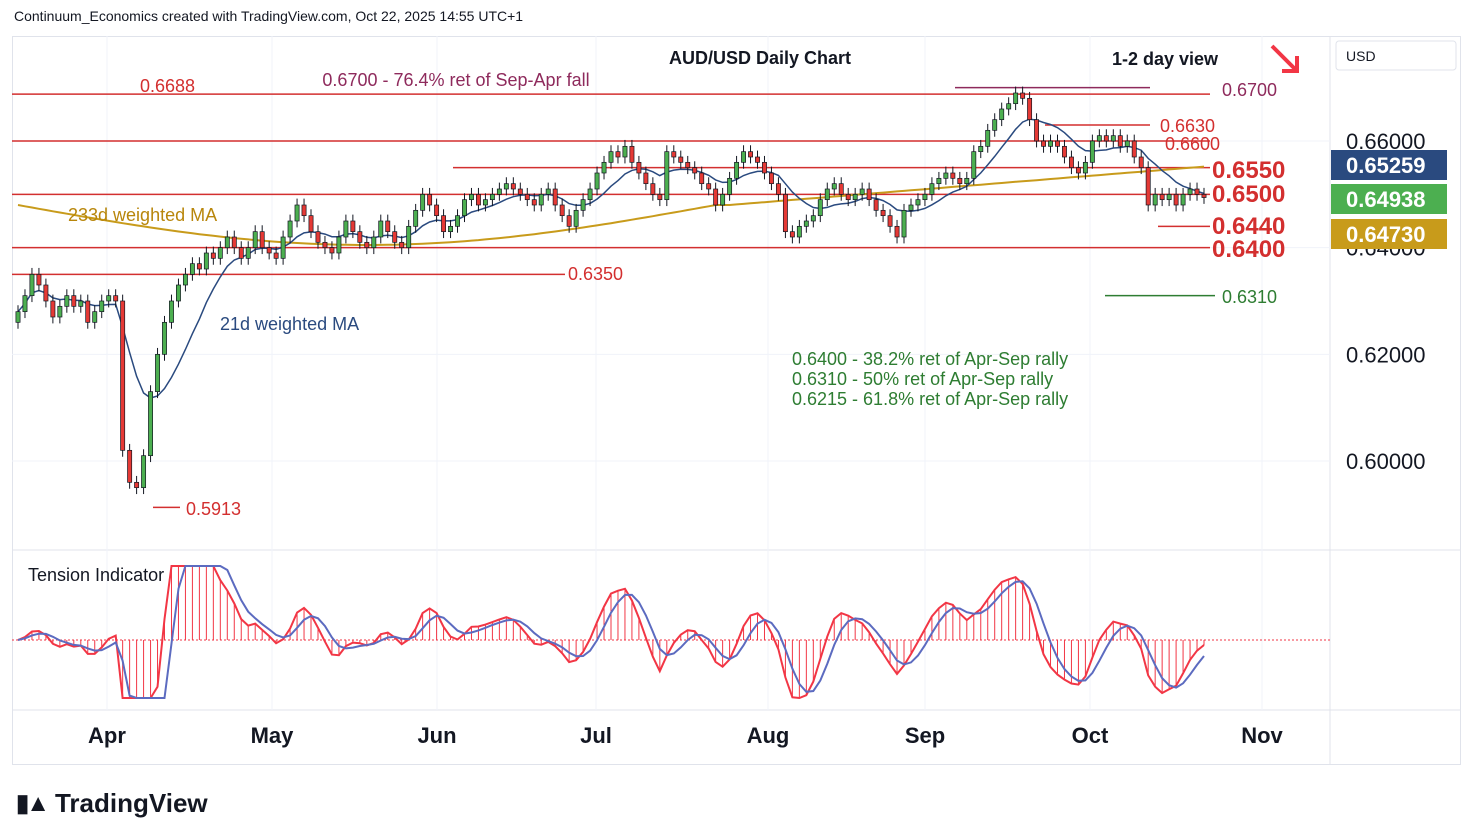  I want to click on ma233-label: 233d weighted MA, so click(142, 215).